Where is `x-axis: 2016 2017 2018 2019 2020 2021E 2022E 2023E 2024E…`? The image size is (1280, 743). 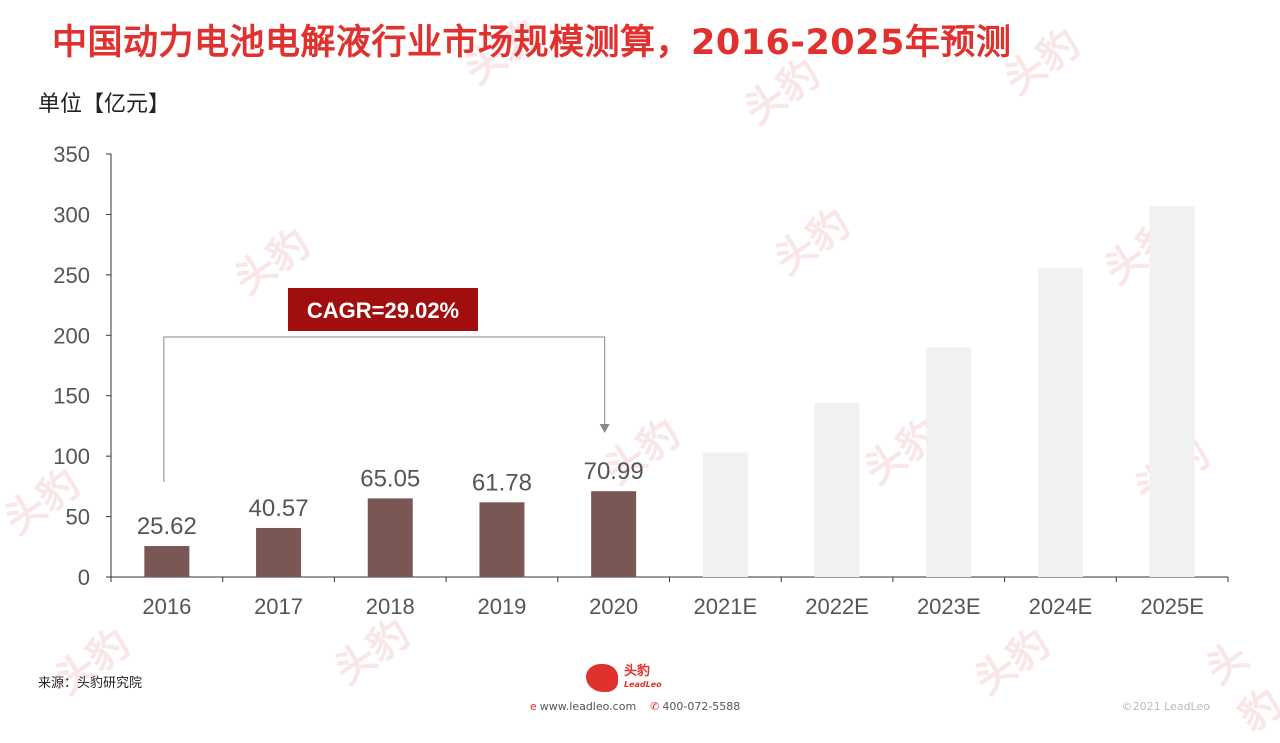 x-axis: 2016 2017 2018 2019 2020 2021E 2022E 2023E 2024E… is located at coordinates (669, 597).